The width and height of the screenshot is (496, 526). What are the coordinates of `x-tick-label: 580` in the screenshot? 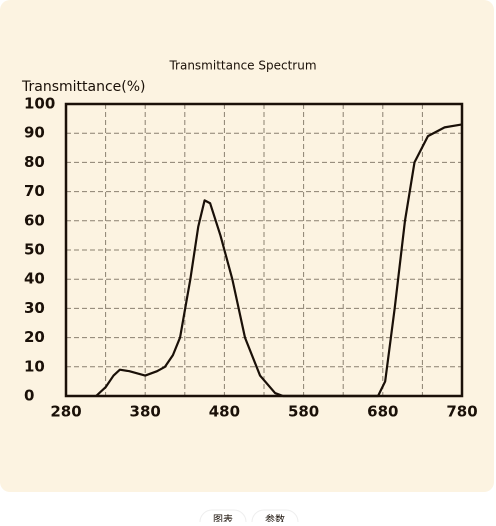 It's located at (303, 412).